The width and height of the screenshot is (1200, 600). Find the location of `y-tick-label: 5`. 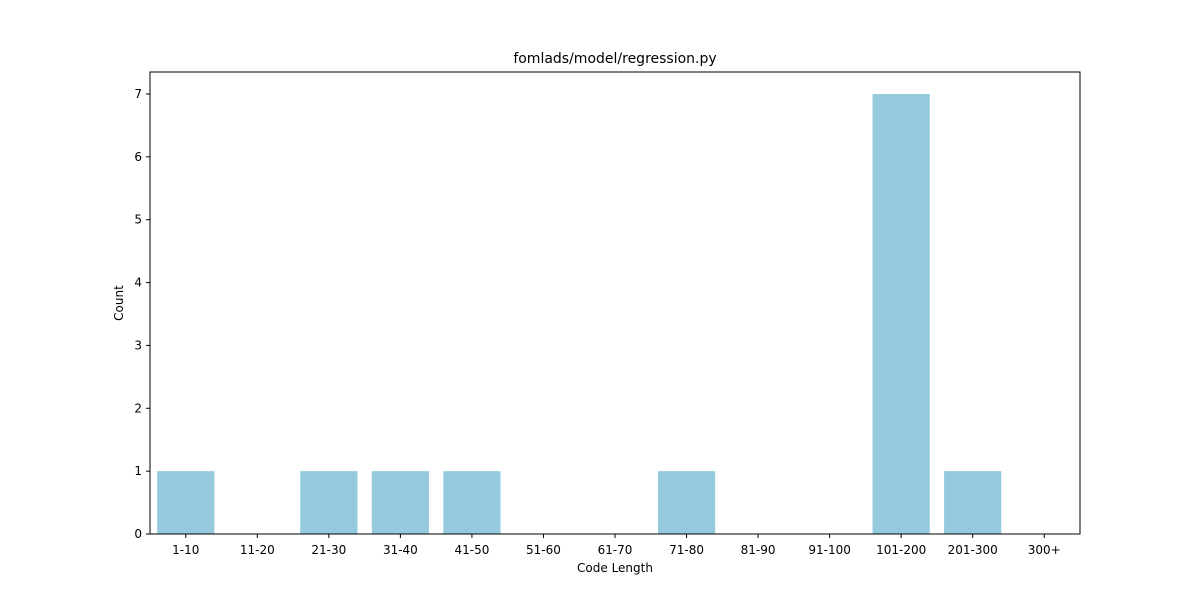

y-tick-label: 5 is located at coordinates (138, 220).